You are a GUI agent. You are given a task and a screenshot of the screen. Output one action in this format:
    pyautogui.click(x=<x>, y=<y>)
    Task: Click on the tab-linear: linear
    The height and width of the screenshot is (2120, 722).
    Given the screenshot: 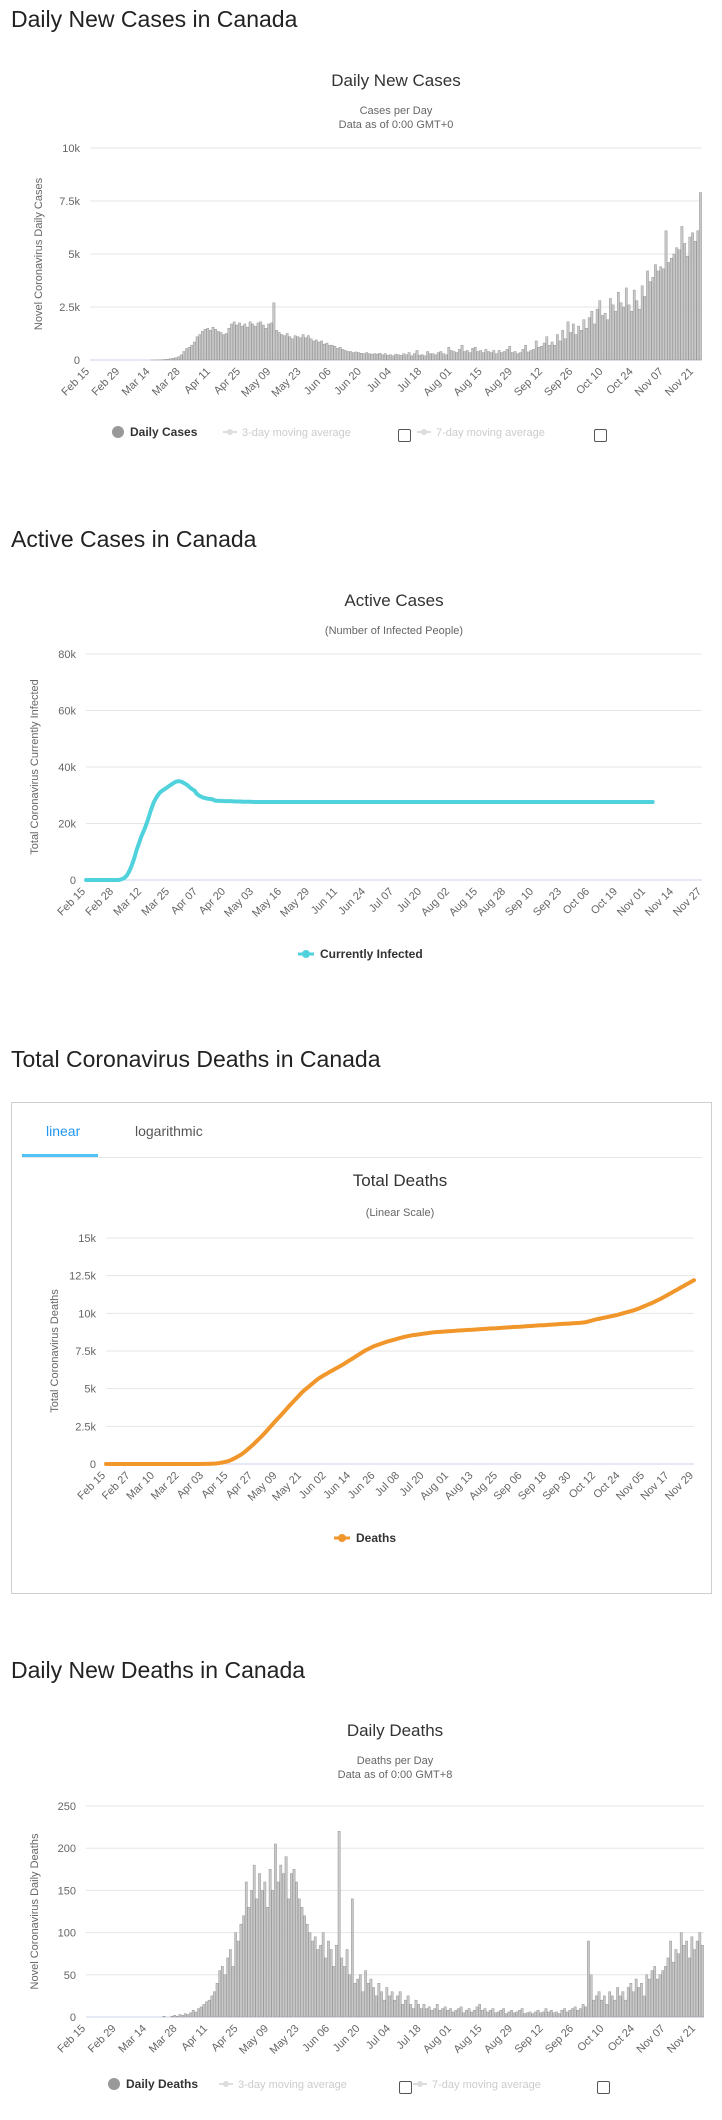 What is the action you would take?
    pyautogui.click(x=63, y=1131)
    